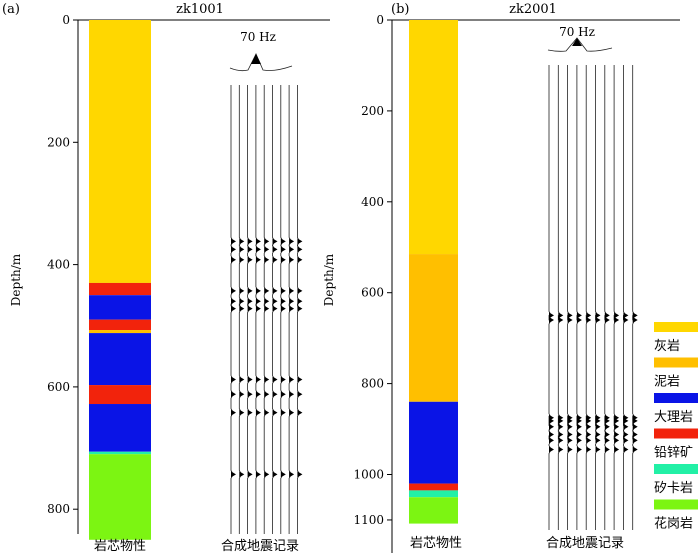  I want to click on legend-label-marble: 大理岩, so click(673, 417).